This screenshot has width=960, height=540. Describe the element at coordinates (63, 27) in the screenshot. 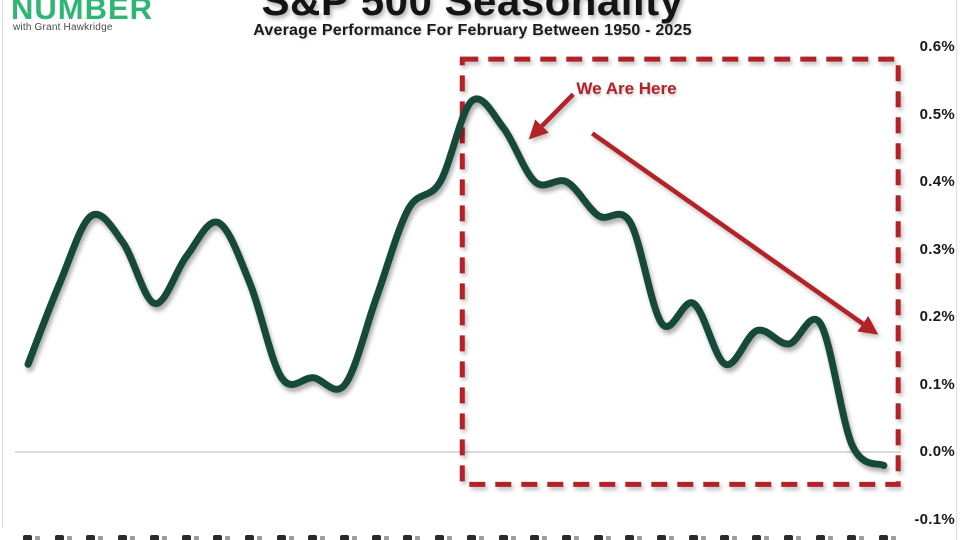

I see `brand-tagline: with Grant Hawkridge` at that location.